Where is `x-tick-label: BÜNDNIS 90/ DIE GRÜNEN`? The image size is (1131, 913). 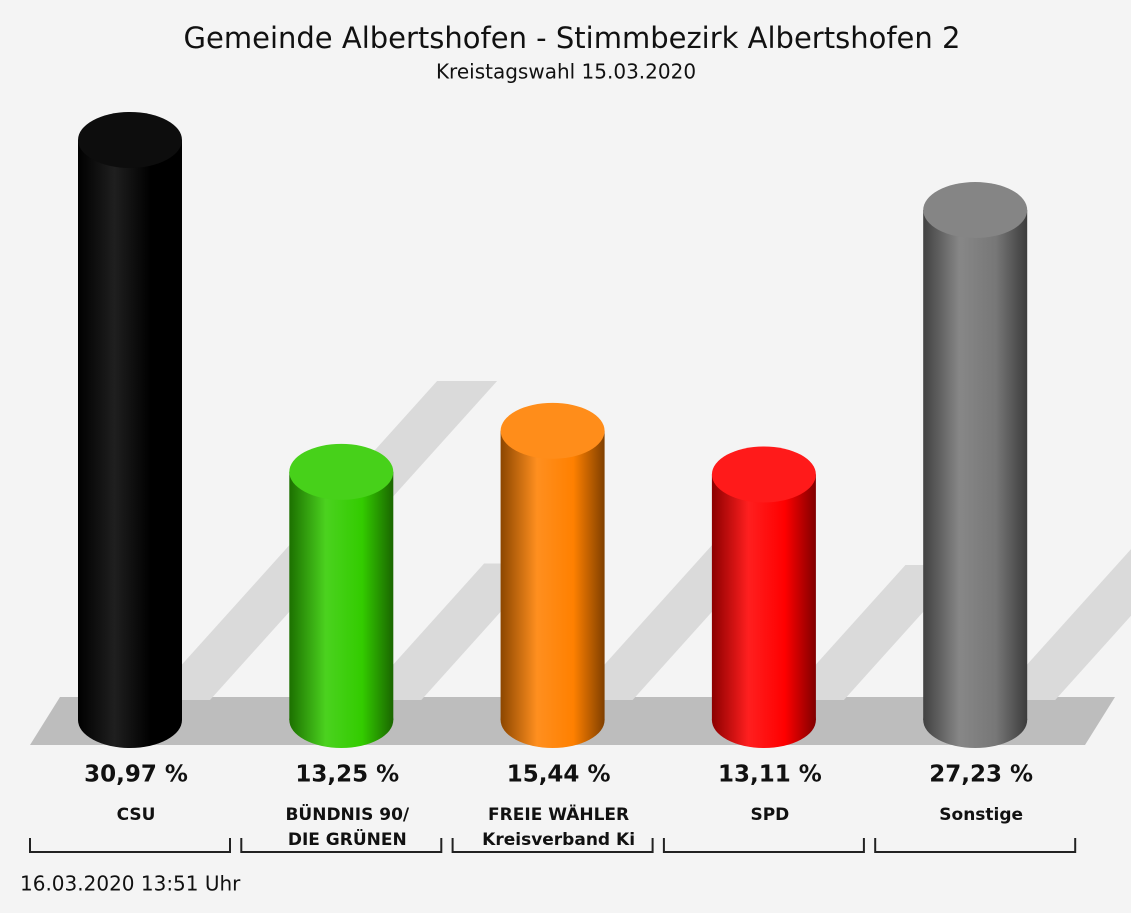 x-tick-label: BÜNDNIS 90/ DIE GRÜNEN is located at coordinates (347, 827).